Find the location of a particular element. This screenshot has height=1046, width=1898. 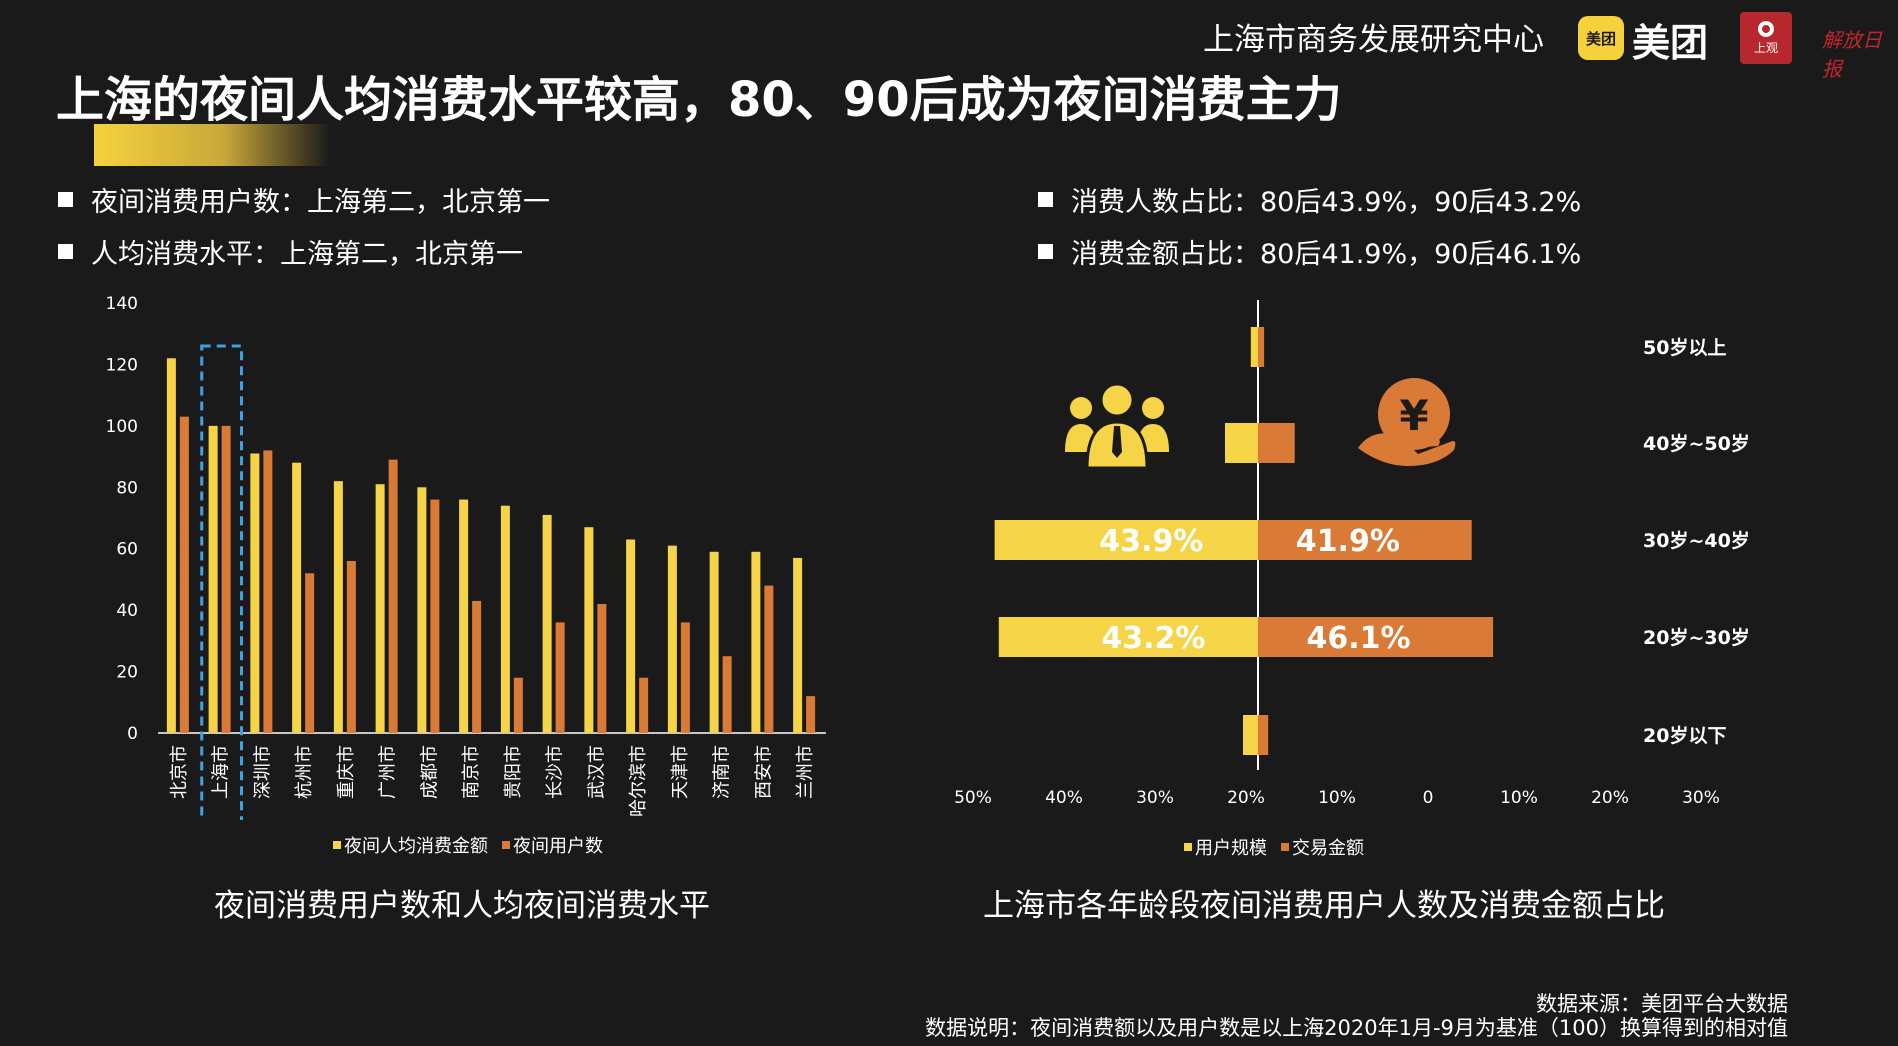

x-category-label: 兰州市 is located at coordinates (805, 772).